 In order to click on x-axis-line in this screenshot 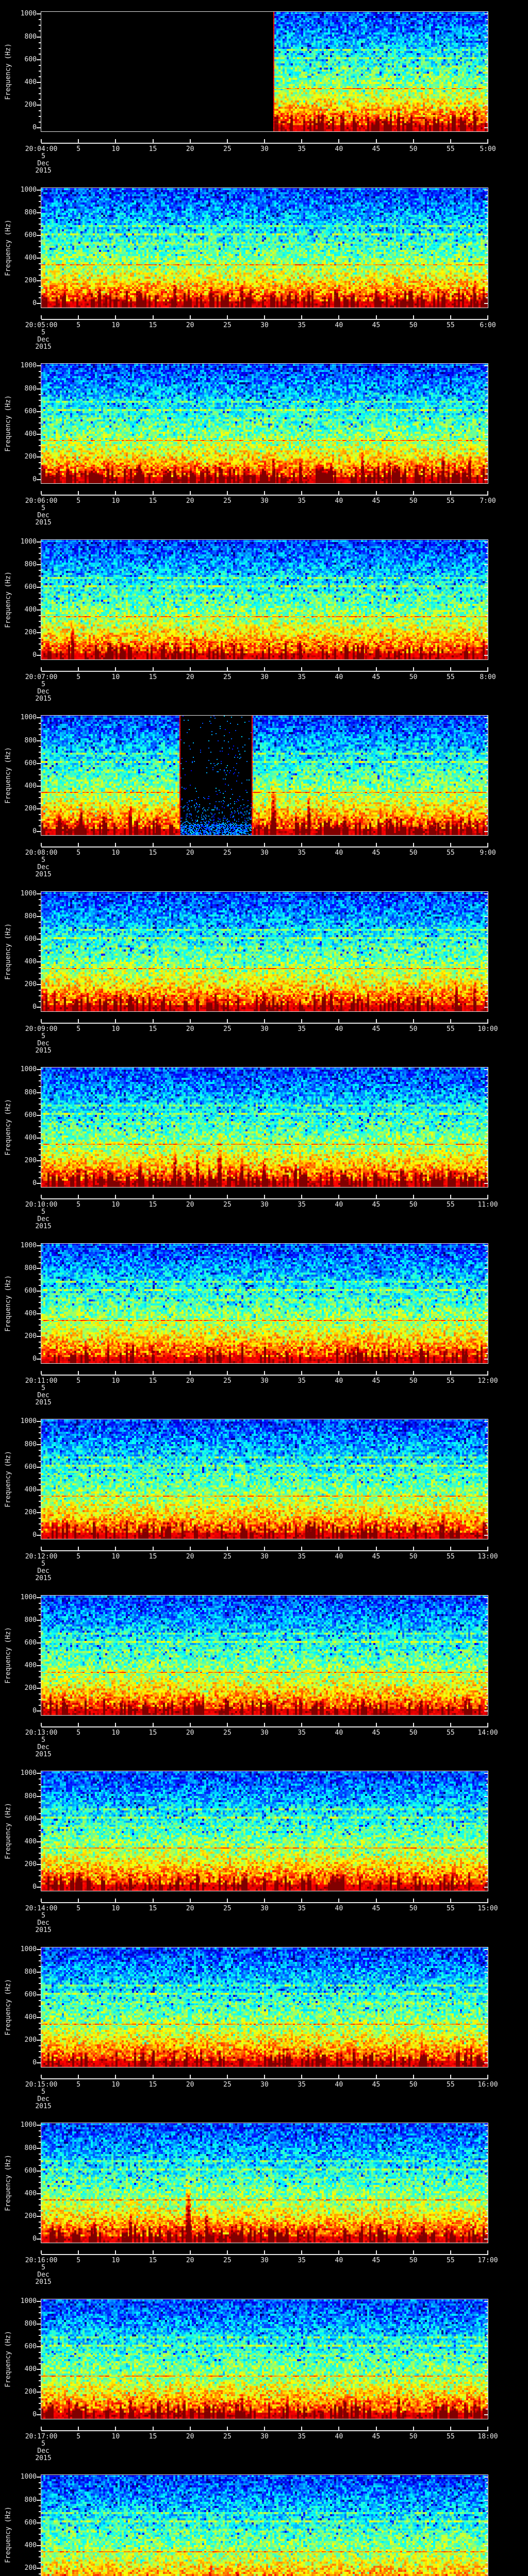, I will do `click(264, 2254)`.